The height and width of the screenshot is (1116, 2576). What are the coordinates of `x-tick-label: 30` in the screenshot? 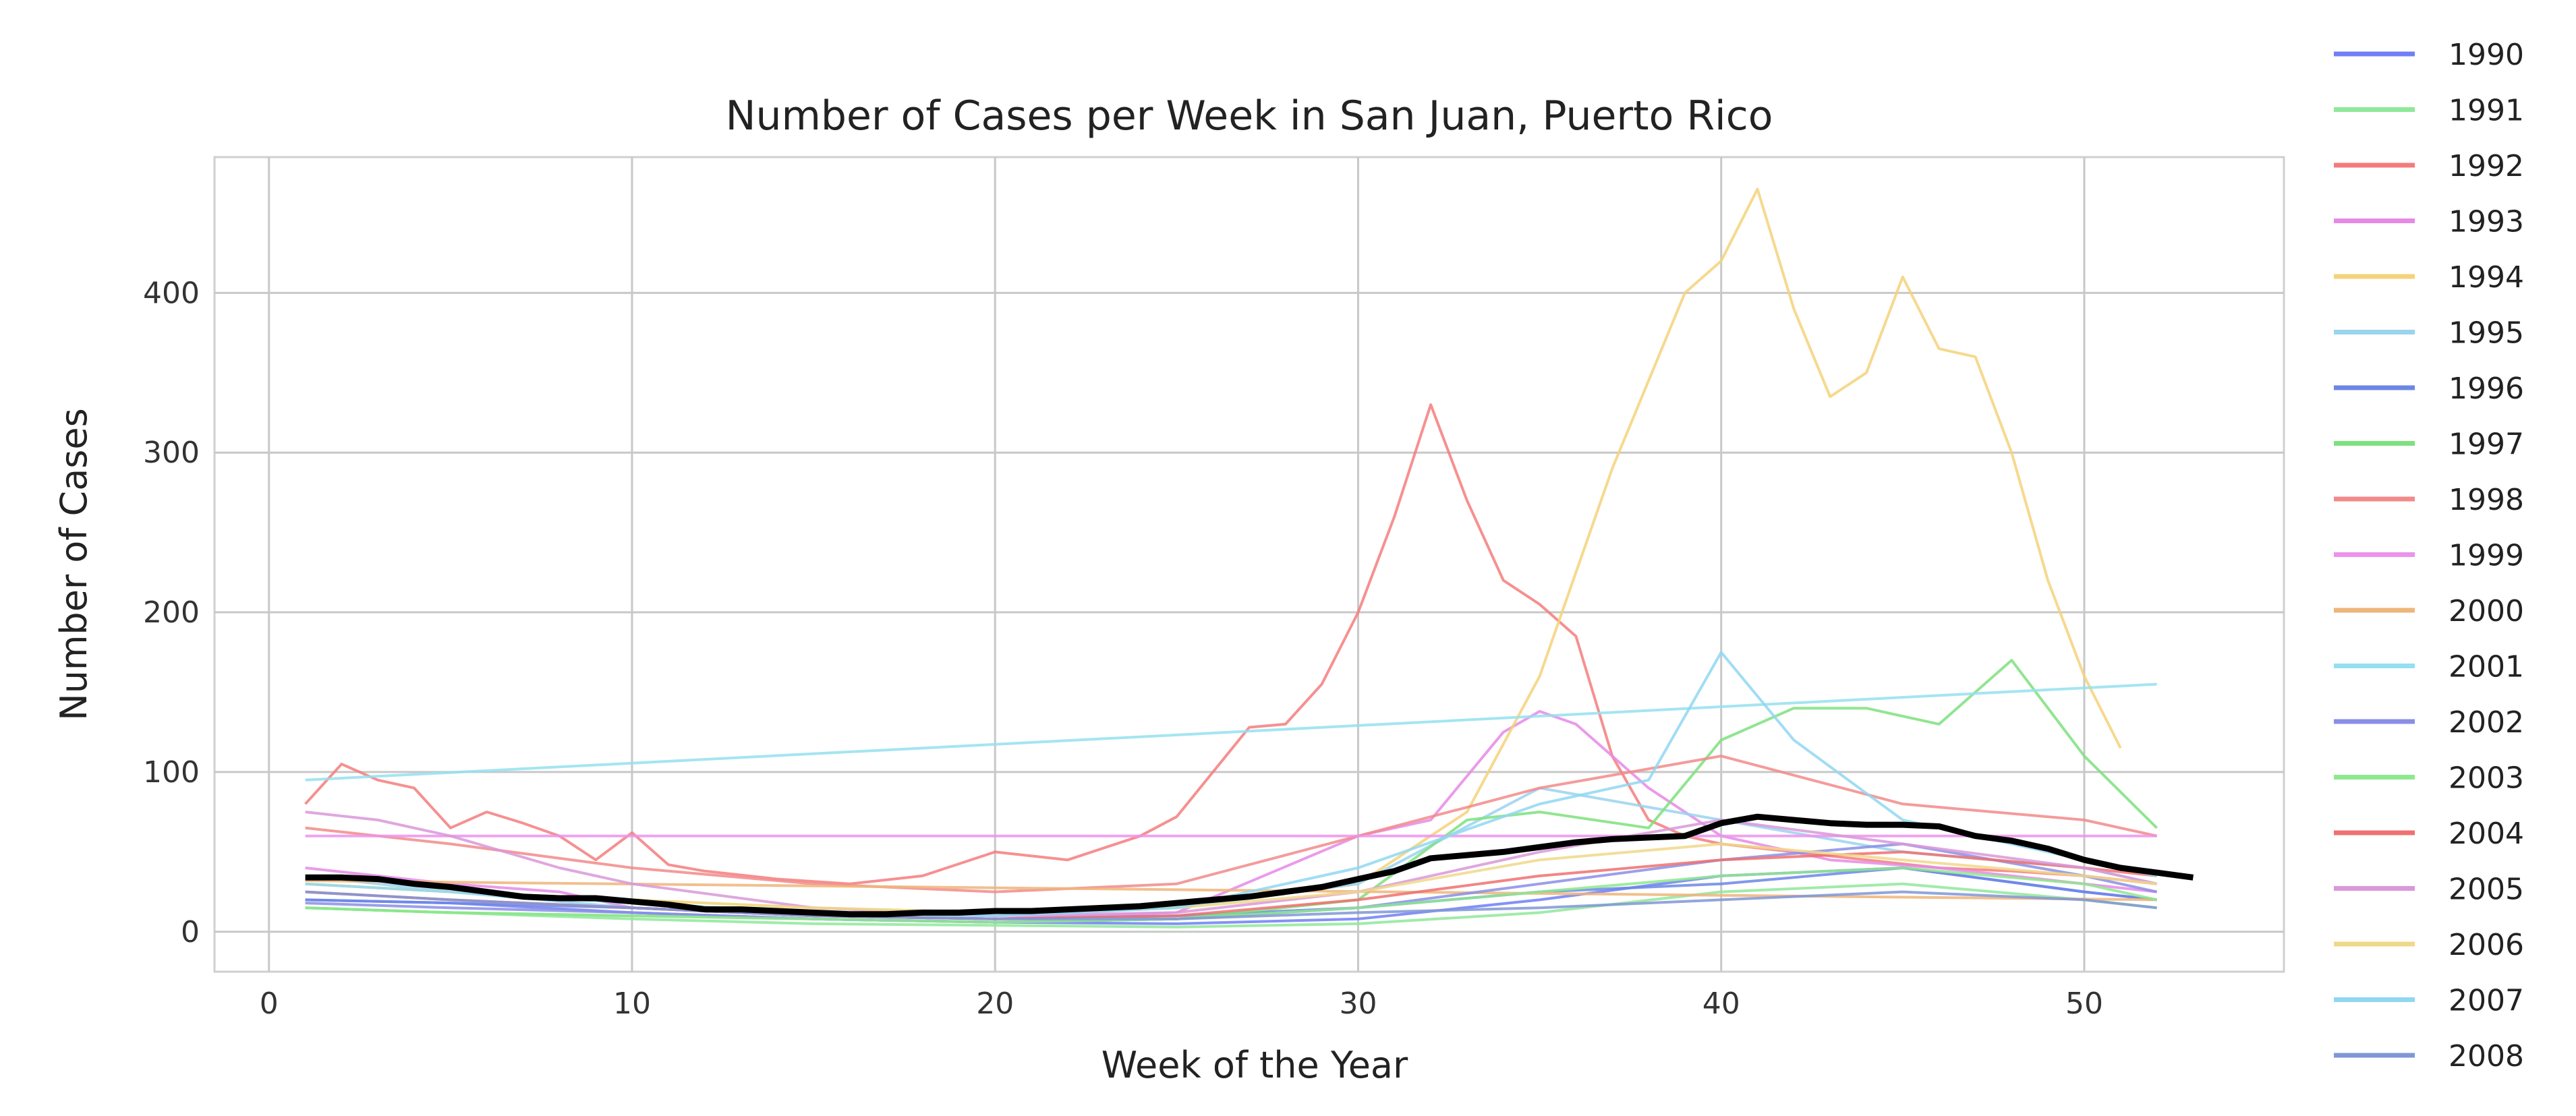 It's located at (1358, 1004).